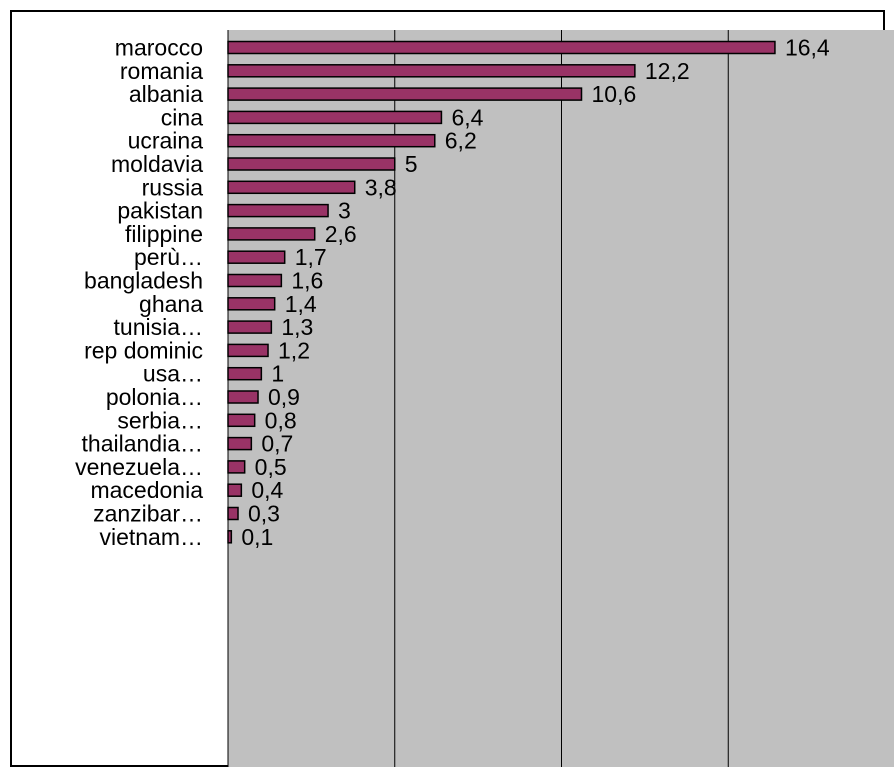 The image size is (896, 767). Describe the element at coordinates (160, 211) in the screenshot. I see `category-label: pakistan` at that location.